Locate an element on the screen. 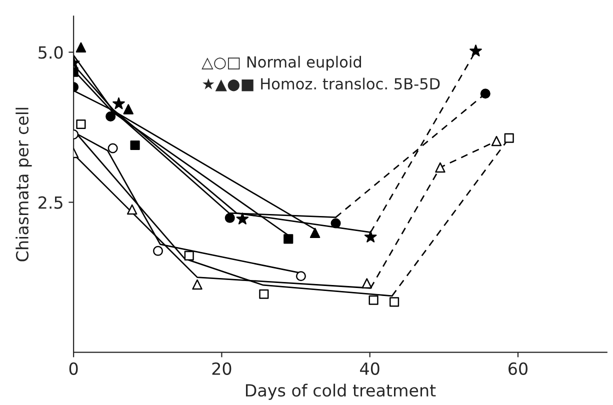 The height and width of the screenshot is (405, 613). y-tick-label: 2.5 is located at coordinates (50, 202).